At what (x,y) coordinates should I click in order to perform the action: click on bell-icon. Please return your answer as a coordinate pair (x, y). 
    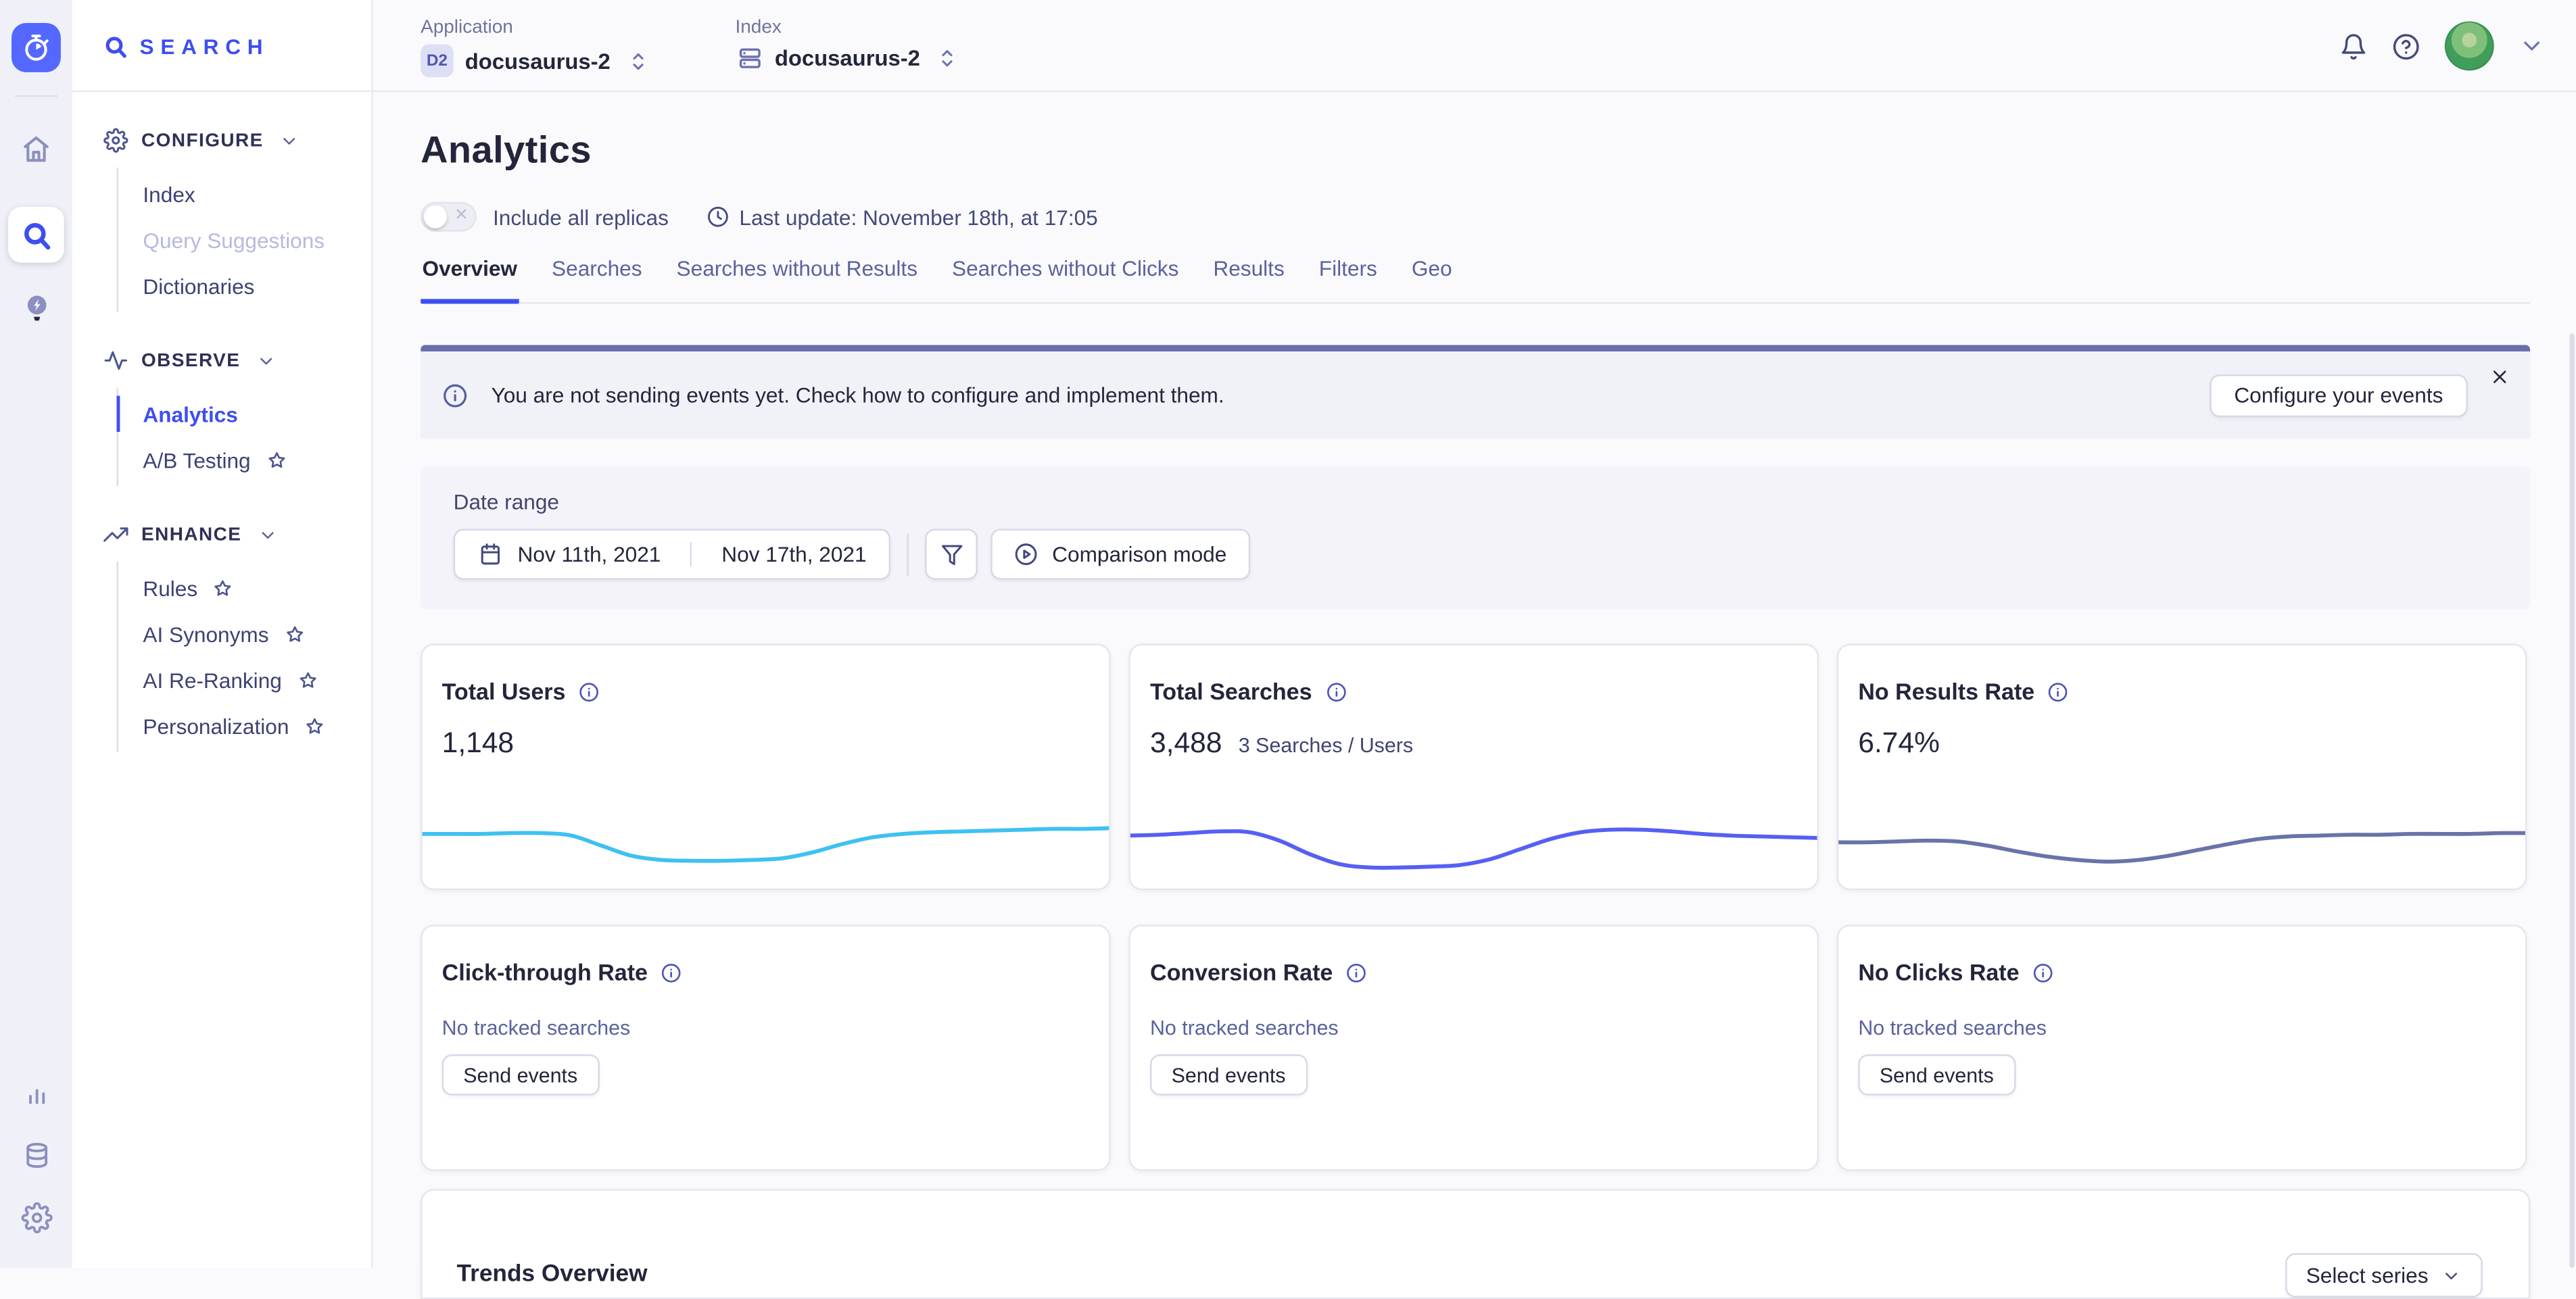
    Looking at the image, I should click on (2353, 45).